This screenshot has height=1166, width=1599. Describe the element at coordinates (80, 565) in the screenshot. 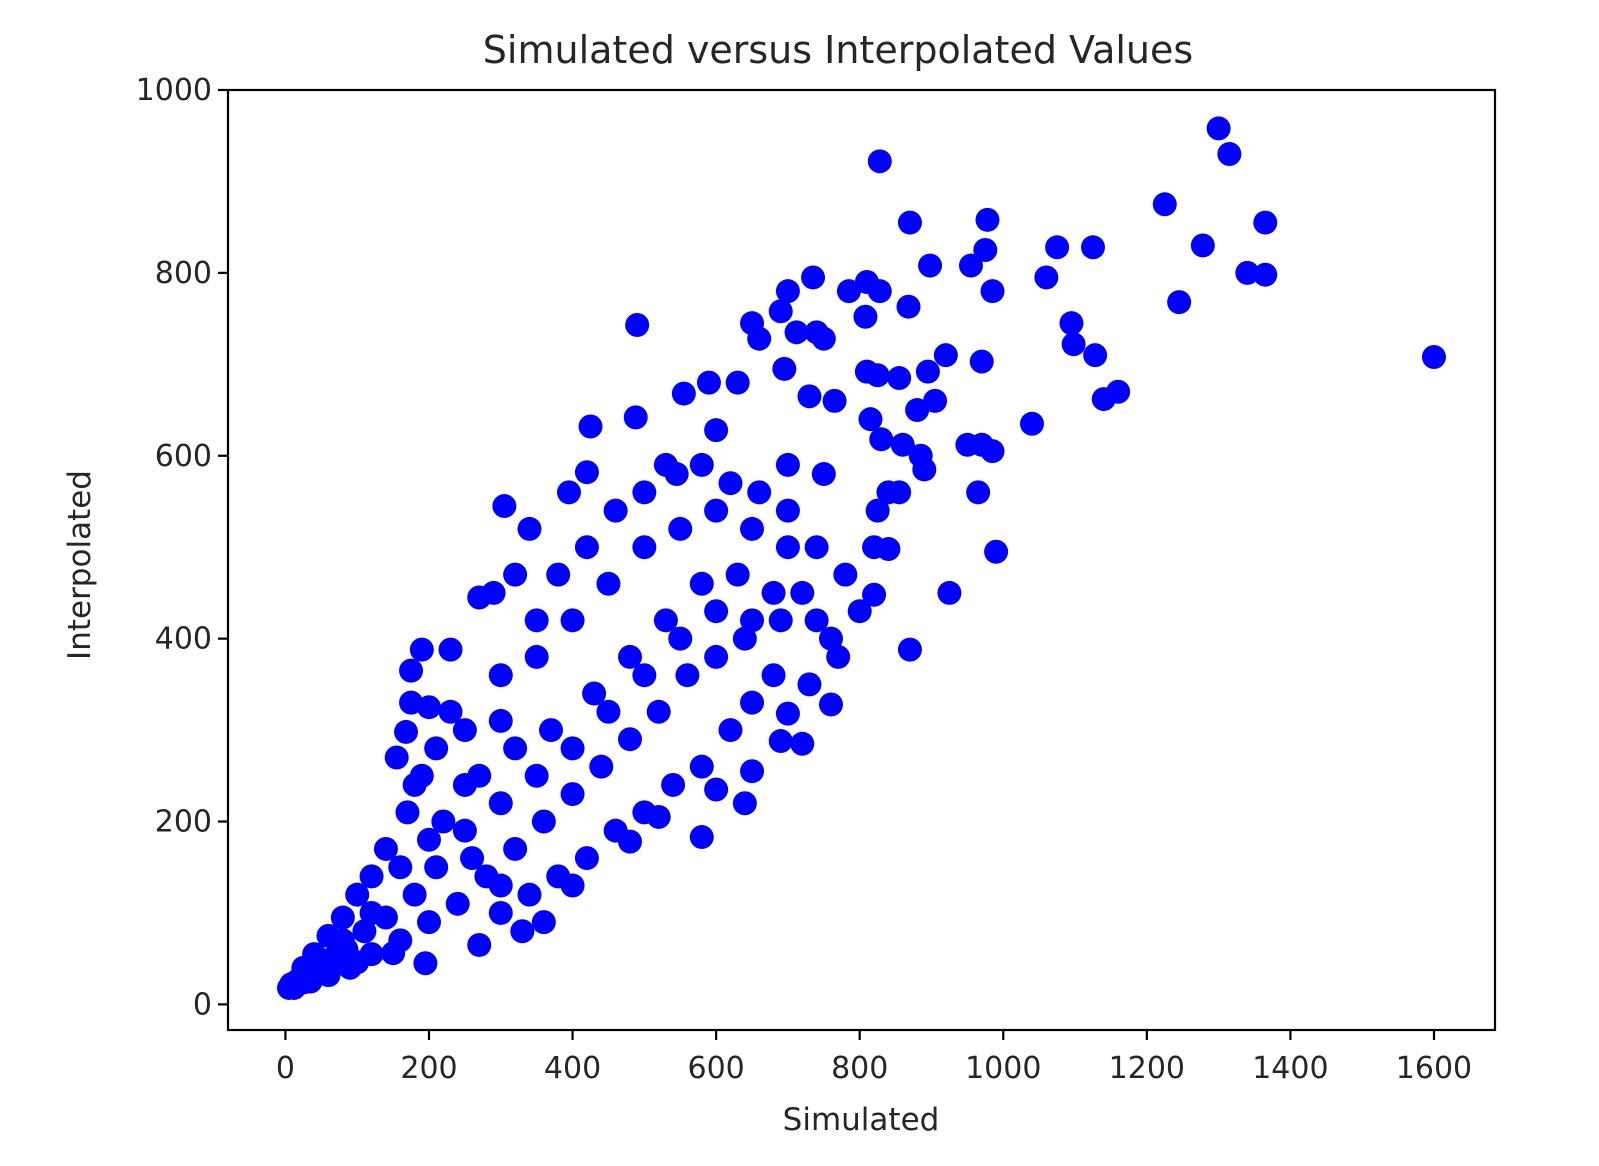

I see `y-axis-label: Interpolated` at that location.